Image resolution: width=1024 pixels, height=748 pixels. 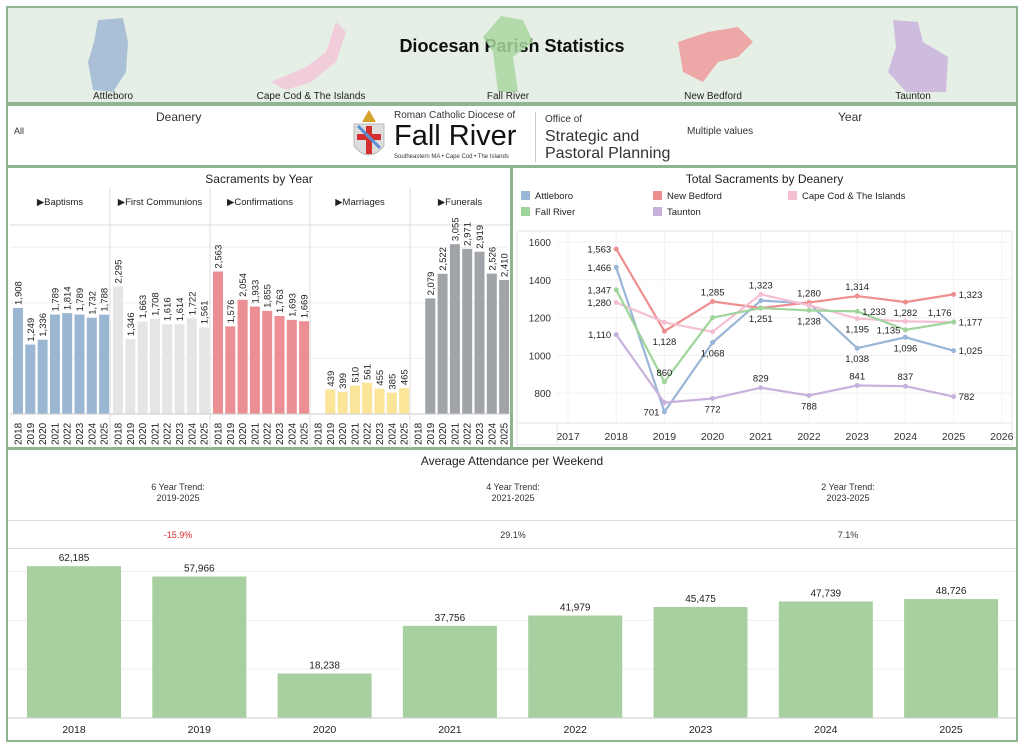 I want to click on legend-item: New Bedford, so click(x=687, y=196).